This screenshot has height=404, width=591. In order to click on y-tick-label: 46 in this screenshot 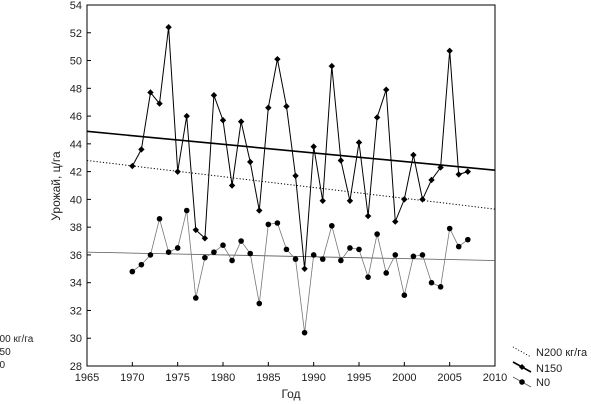, I will do `click(76, 117)`.